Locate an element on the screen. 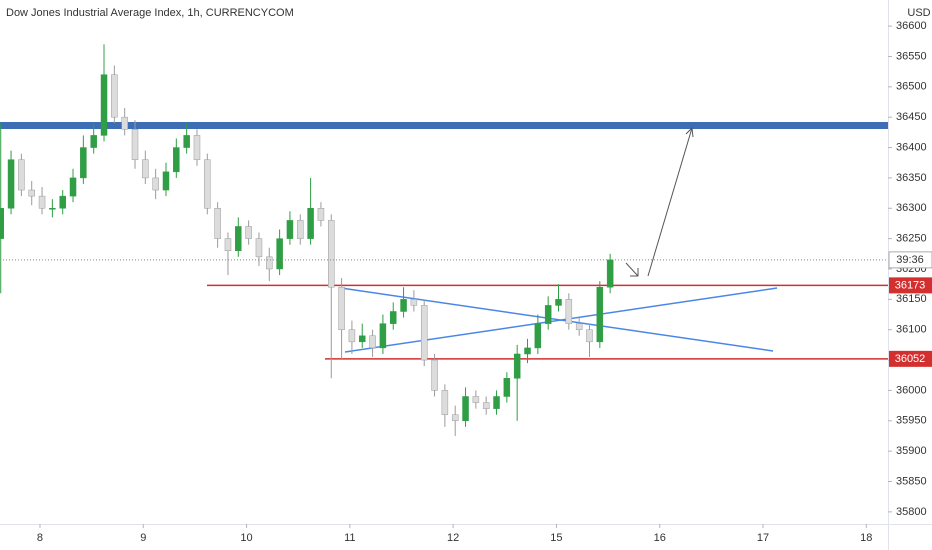 The image size is (932, 550). y-tick-label: 35950 is located at coordinates (911, 421).